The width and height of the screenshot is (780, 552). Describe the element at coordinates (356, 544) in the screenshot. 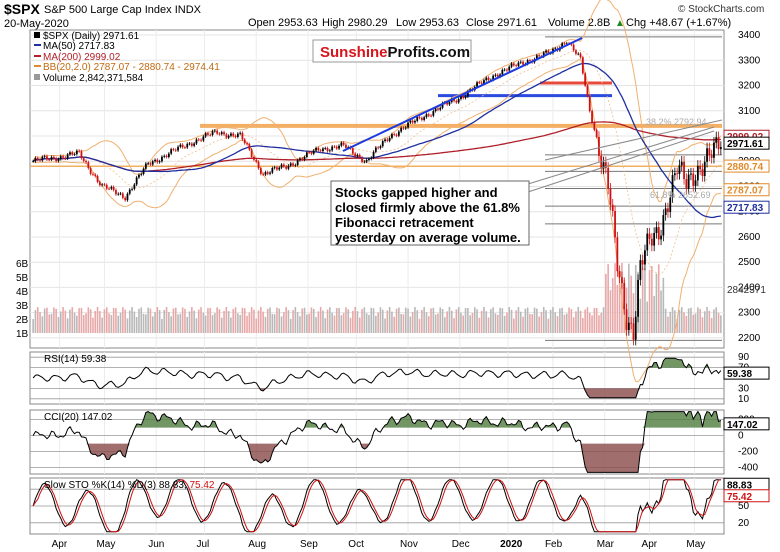

I see `x-month-label: Oct` at that location.